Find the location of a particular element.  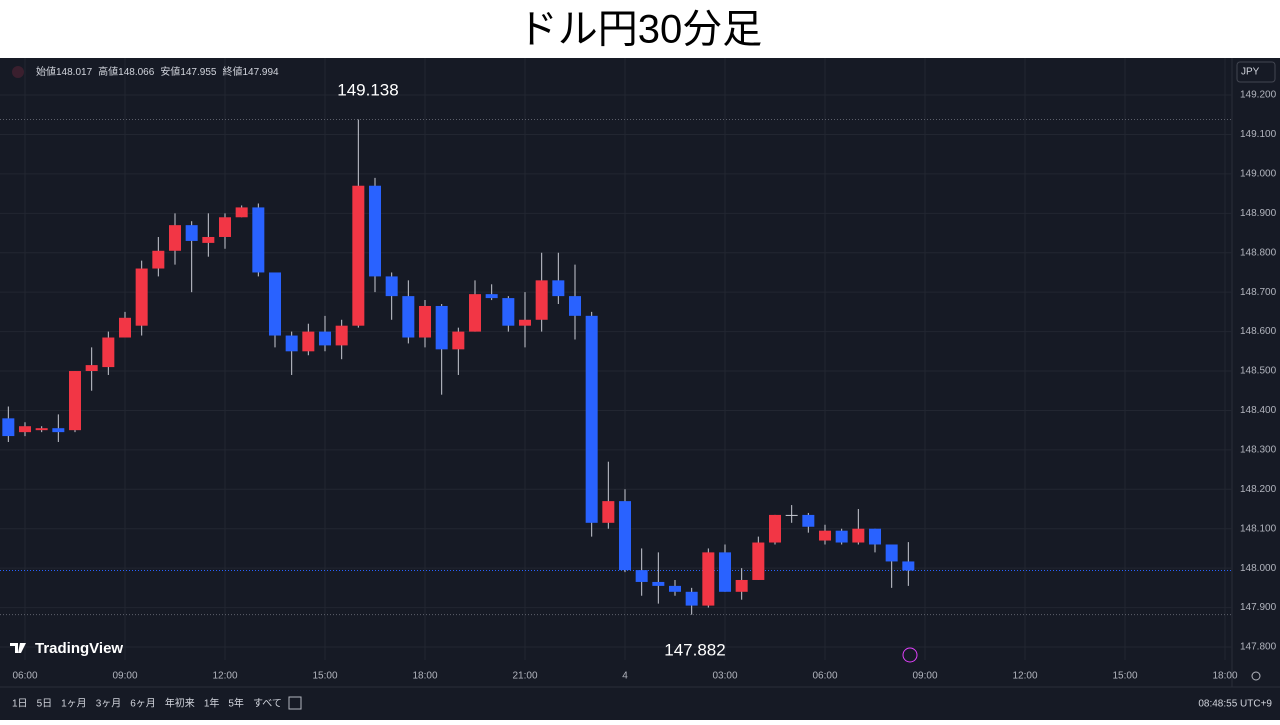

y-tick-label: 147.800 is located at coordinates (1258, 647).